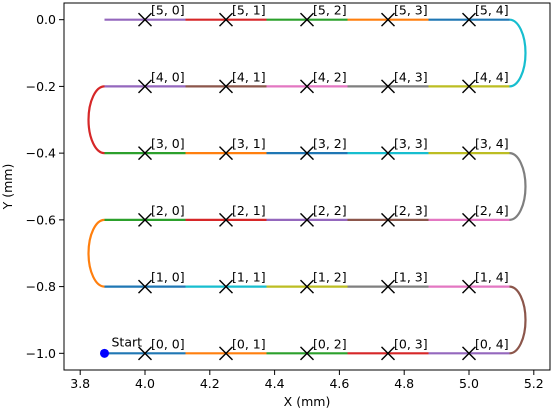 The height and width of the screenshot is (413, 560). What do you see at coordinates (411, 210) in the screenshot?
I see `point-label: [2, 3]` at bounding box center [411, 210].